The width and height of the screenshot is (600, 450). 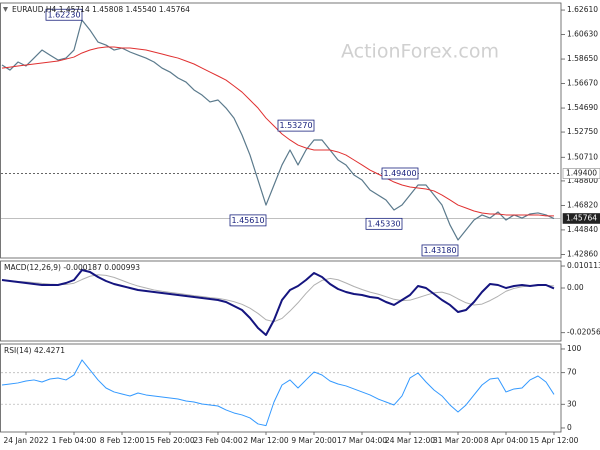 I want to click on panel-title: MACD(12,26,9) -0.000187 0.000993, so click(x=72, y=267).